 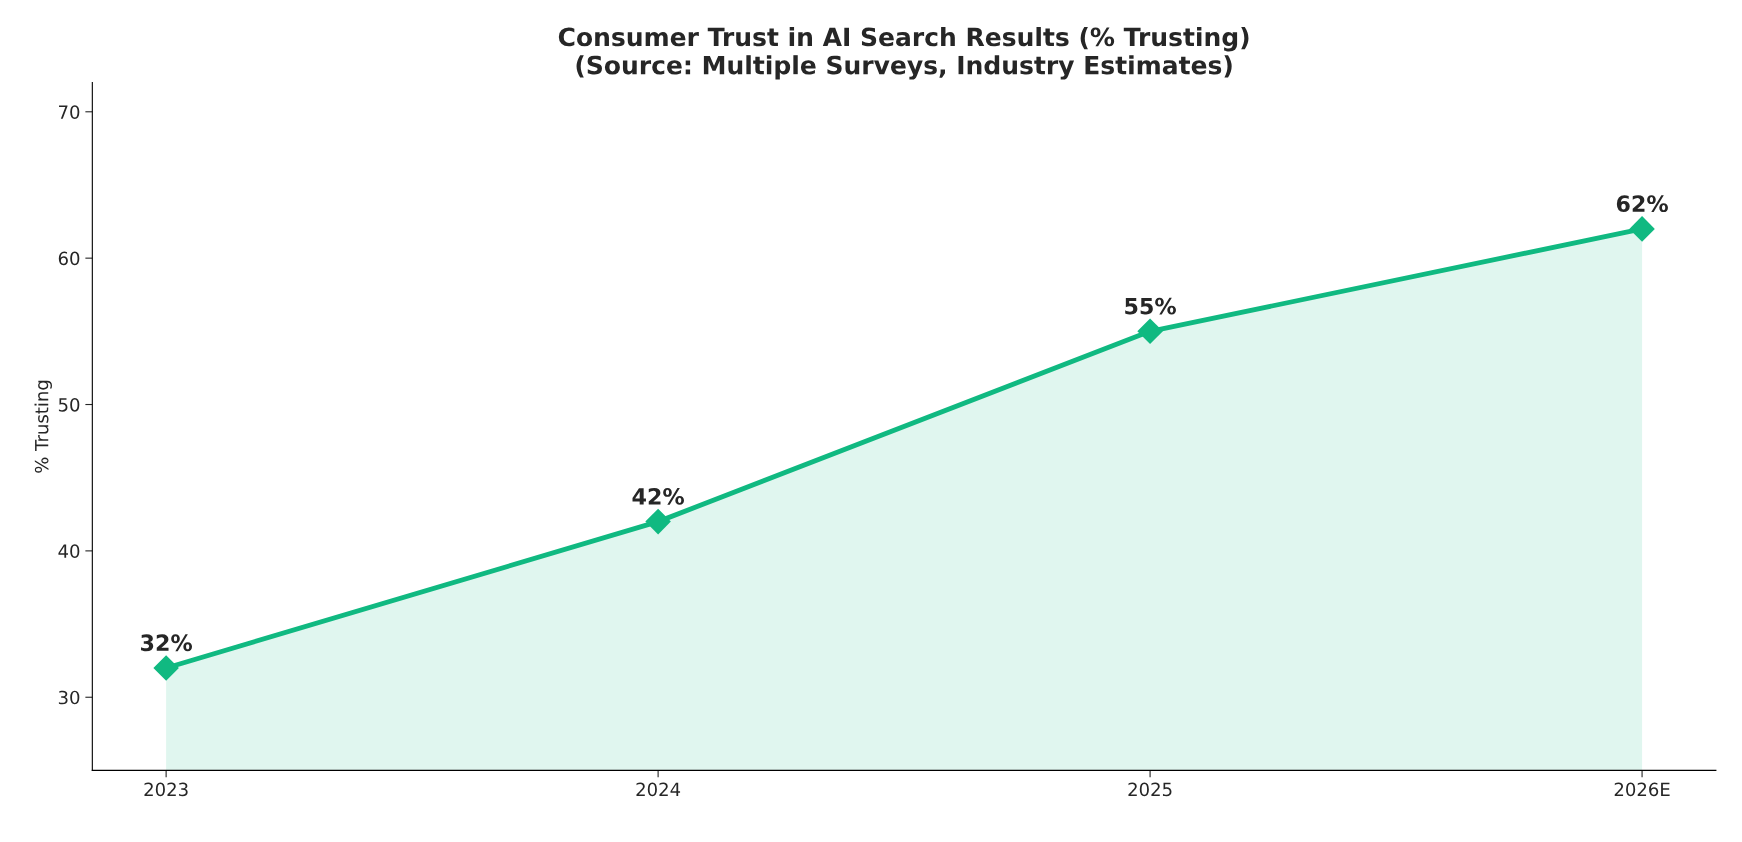 What do you see at coordinates (69, 551) in the screenshot?
I see `y-tick-label: 40` at bounding box center [69, 551].